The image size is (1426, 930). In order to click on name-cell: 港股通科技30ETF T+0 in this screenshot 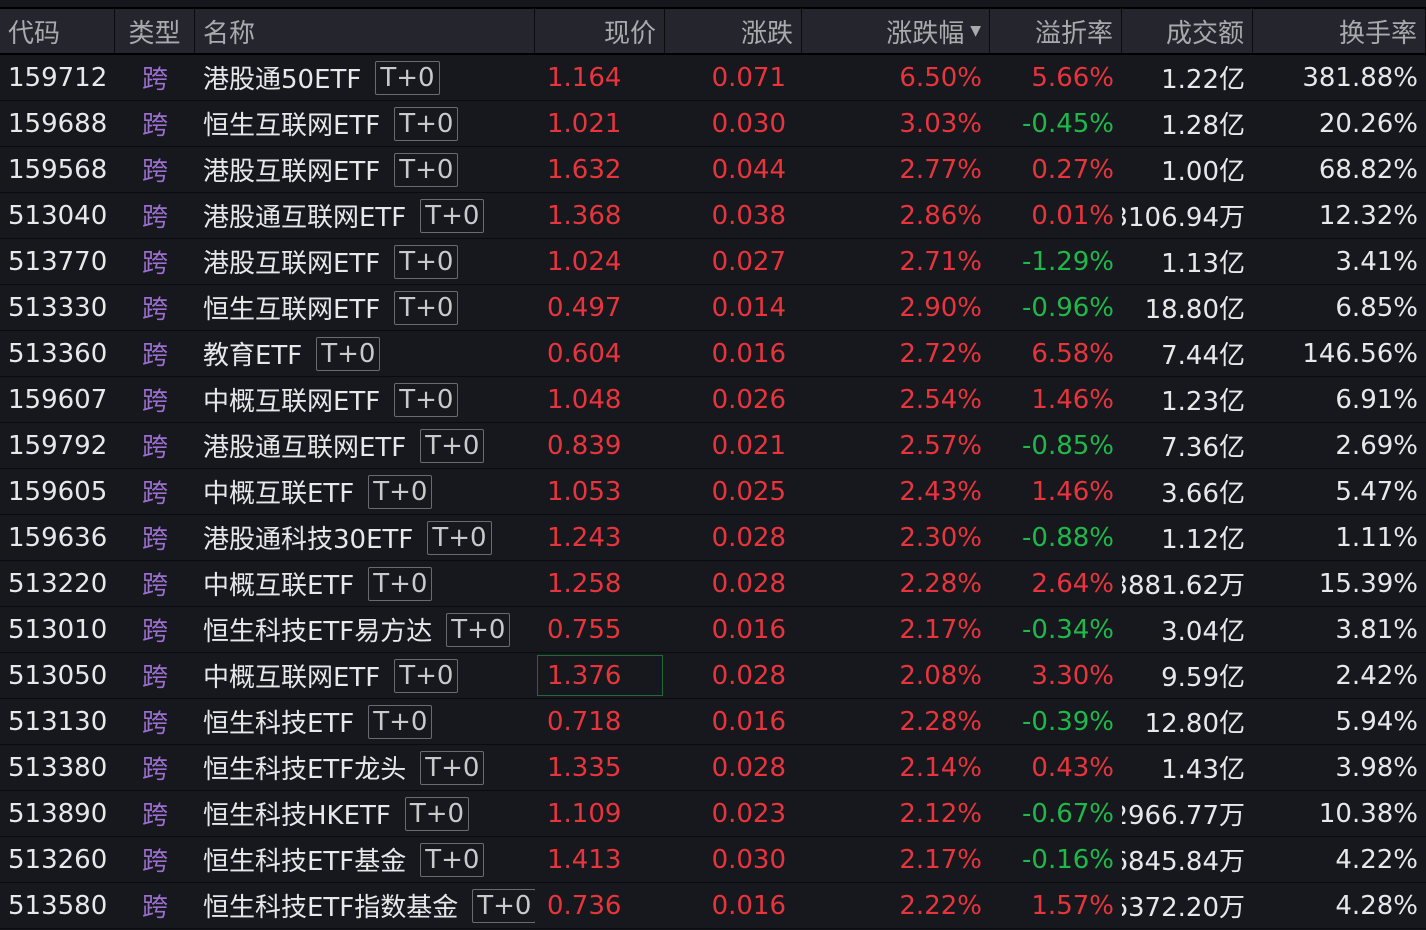, I will do `click(365, 537)`.